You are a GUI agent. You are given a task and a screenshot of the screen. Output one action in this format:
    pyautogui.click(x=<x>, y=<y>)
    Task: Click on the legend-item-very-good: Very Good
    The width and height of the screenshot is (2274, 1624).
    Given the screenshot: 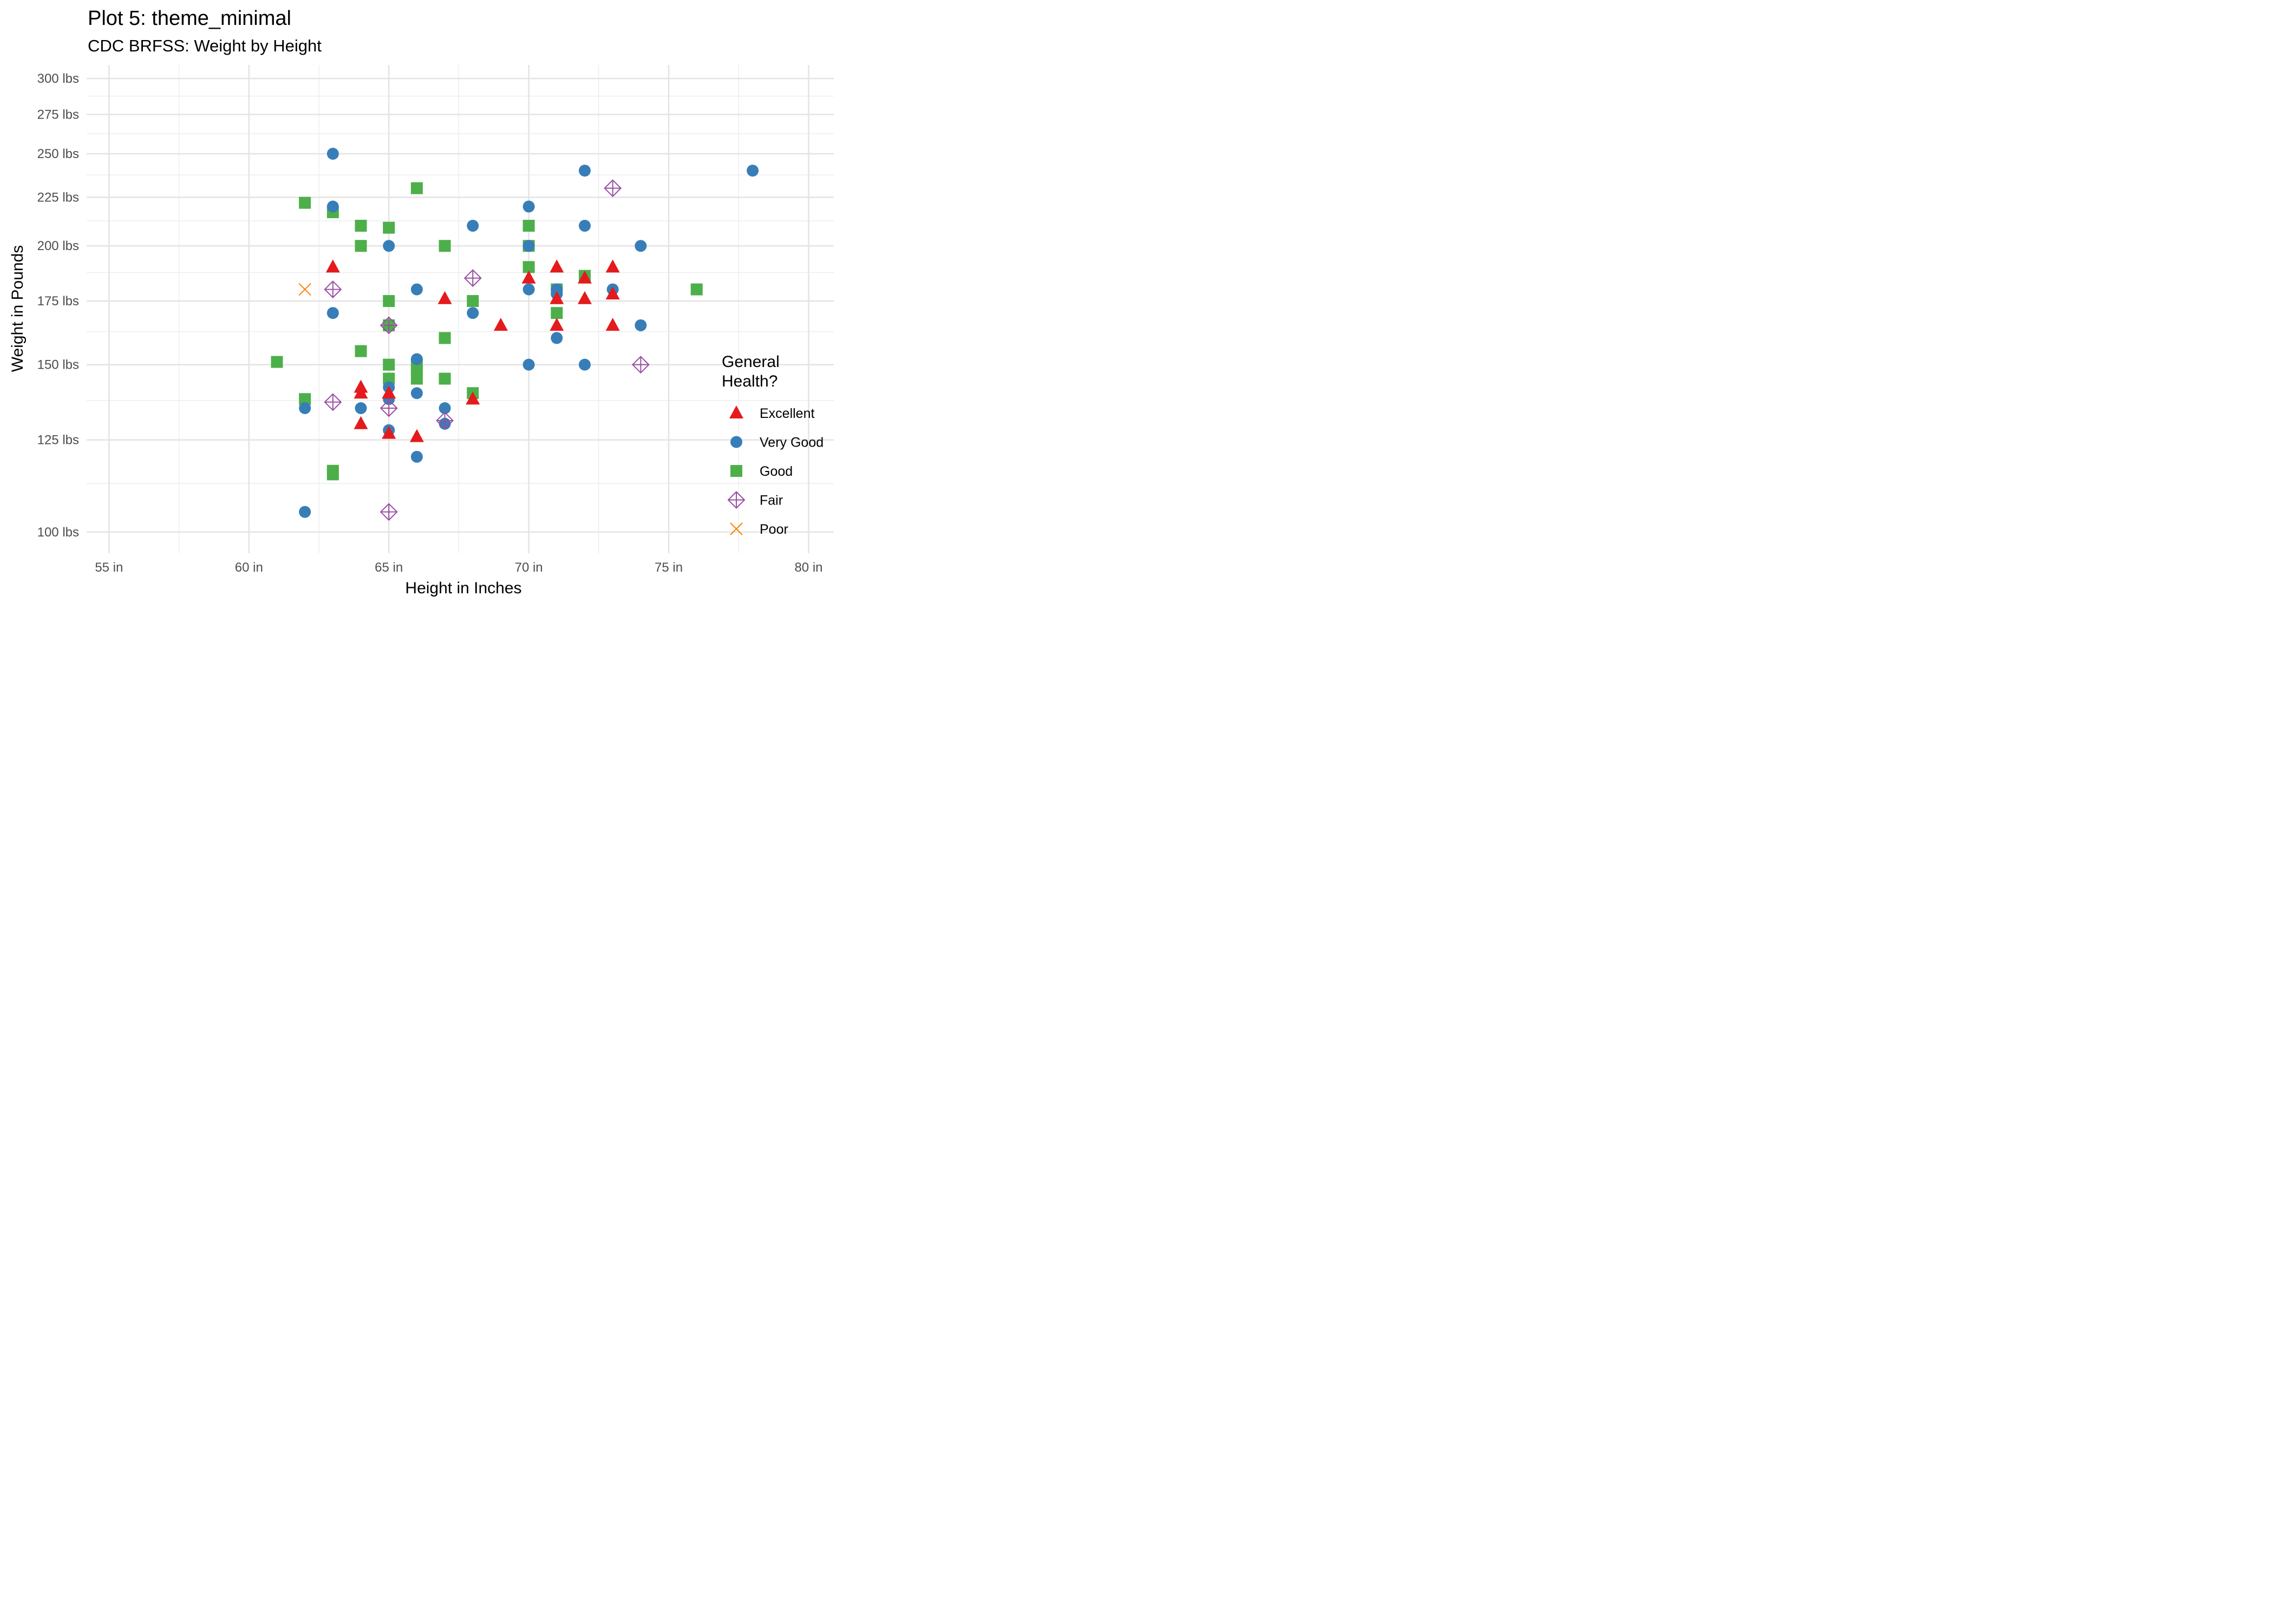 What is the action you would take?
    pyautogui.click(x=777, y=442)
    